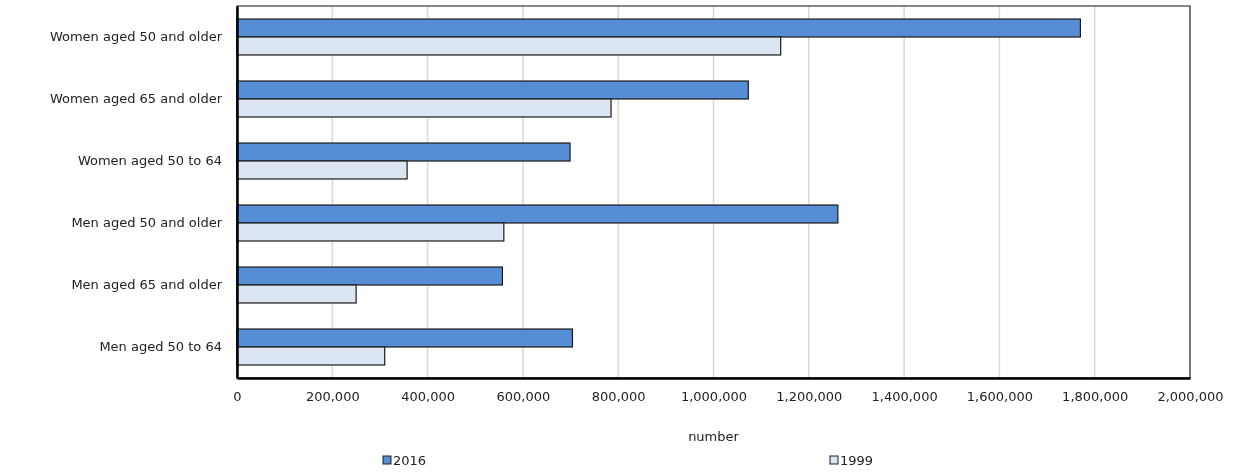 Image resolution: width=1240 pixels, height=476 pixels. I want to click on x-tick-label: 0, so click(237, 397).